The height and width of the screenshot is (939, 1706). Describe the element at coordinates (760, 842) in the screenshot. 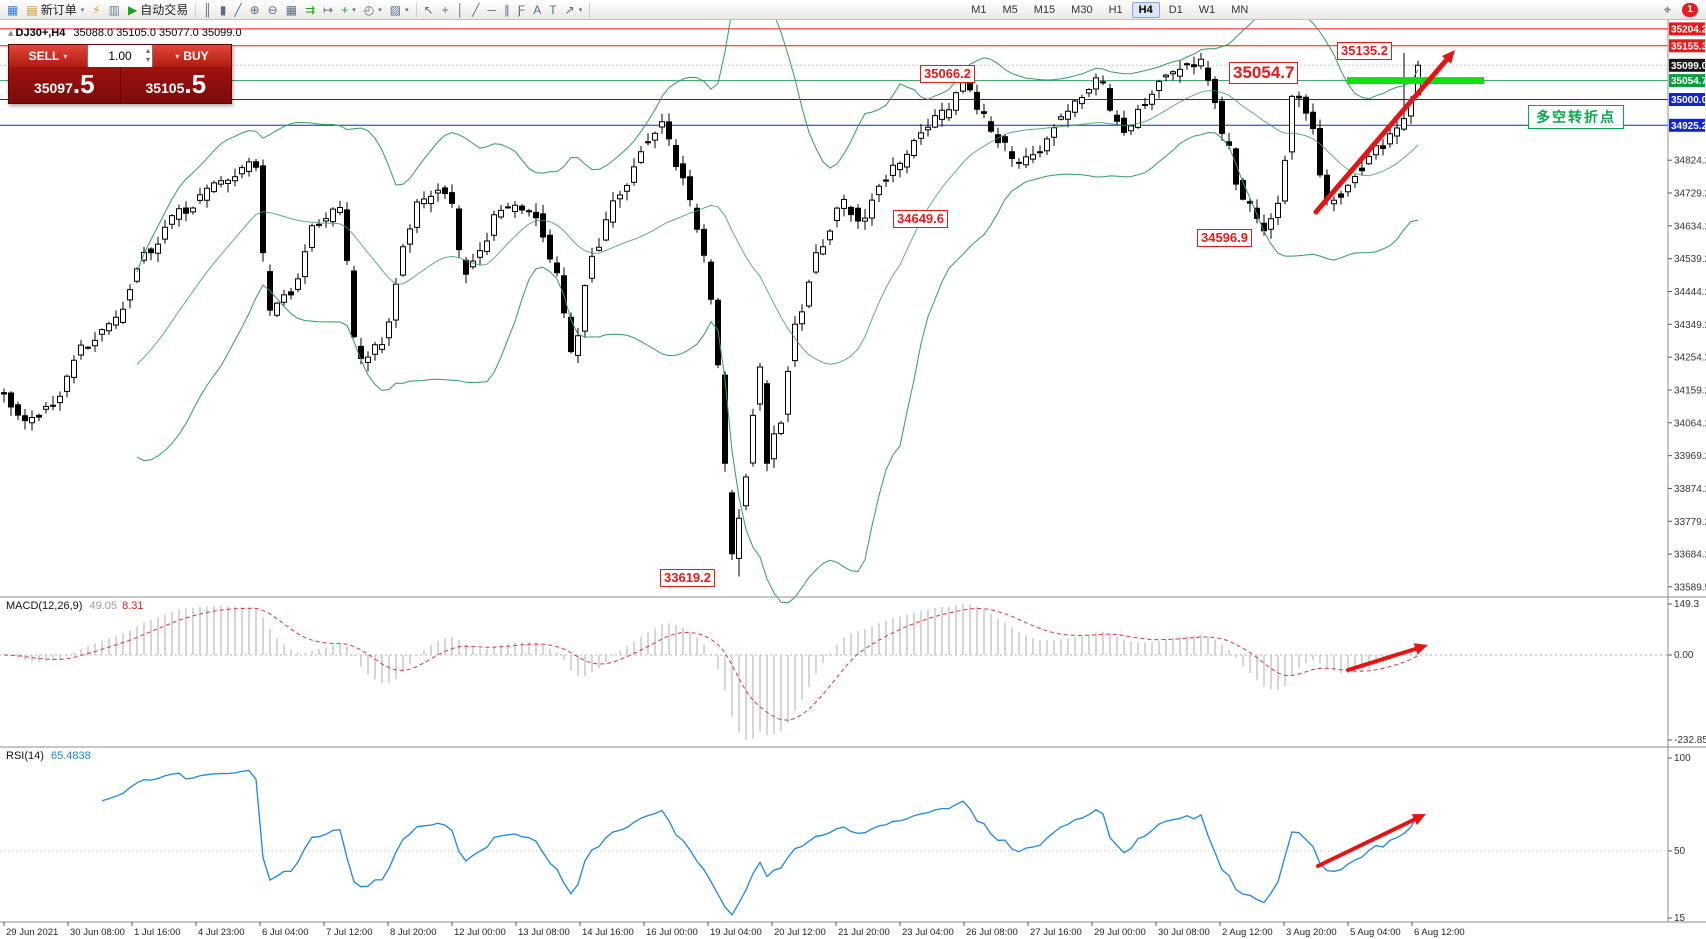

I see `rsi-line` at that location.